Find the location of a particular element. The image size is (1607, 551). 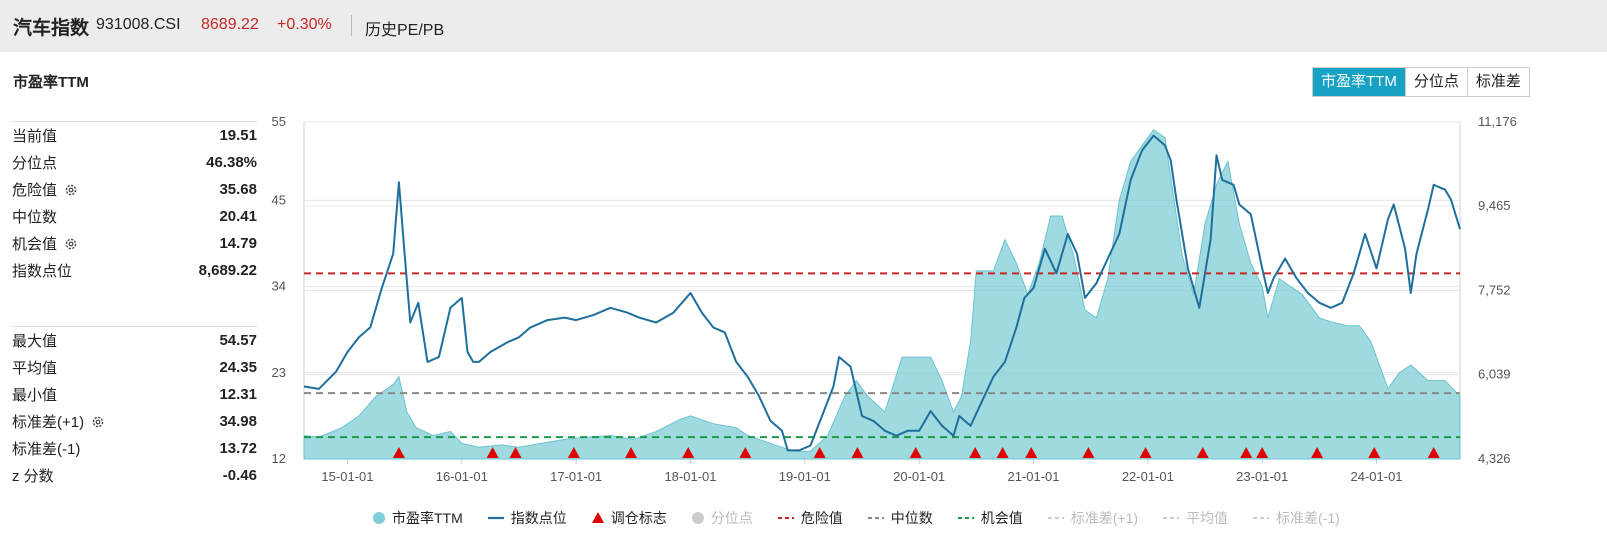

metric-title: 市盈率TTM is located at coordinates (51, 82).